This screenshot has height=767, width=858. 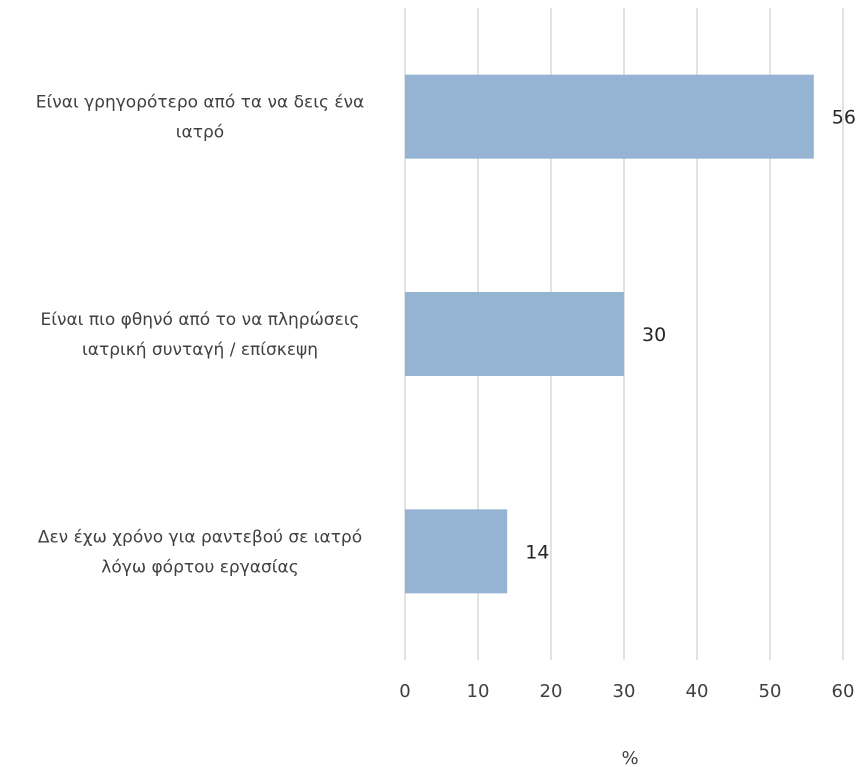 What do you see at coordinates (478, 691) in the screenshot?
I see `x-tick-label: 10` at bounding box center [478, 691].